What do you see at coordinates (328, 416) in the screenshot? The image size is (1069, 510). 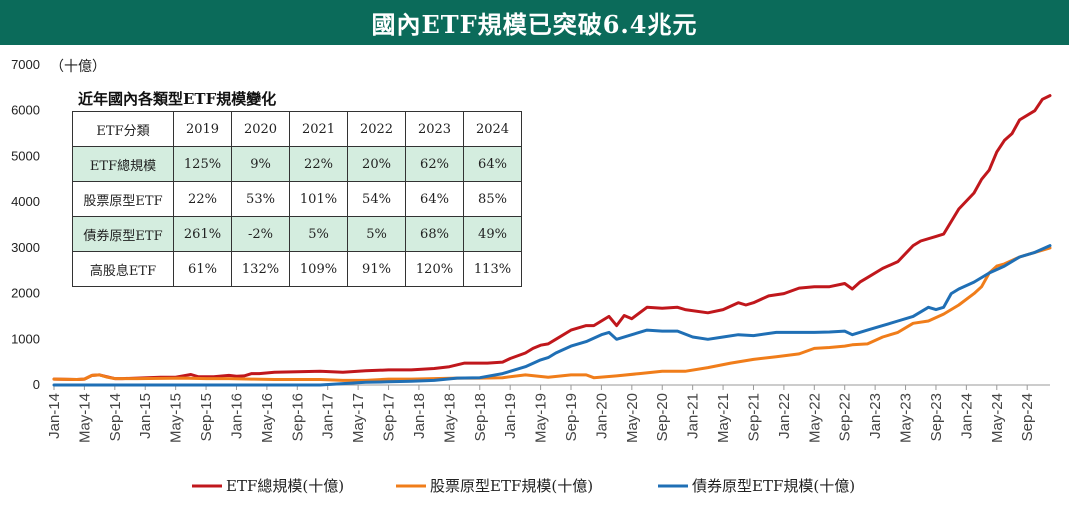 I see `x-tick-label: Jan-17` at bounding box center [328, 416].